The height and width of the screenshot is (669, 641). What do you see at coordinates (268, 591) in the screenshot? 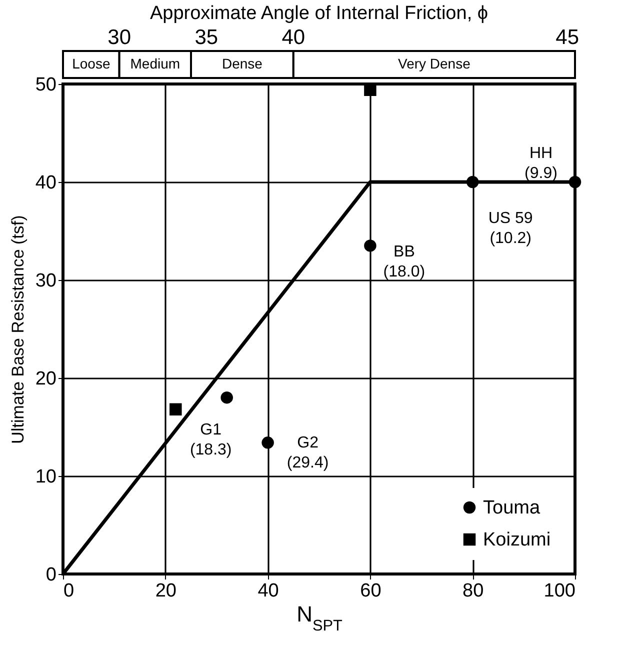
I see `x-tick-label: 40` at bounding box center [268, 591].